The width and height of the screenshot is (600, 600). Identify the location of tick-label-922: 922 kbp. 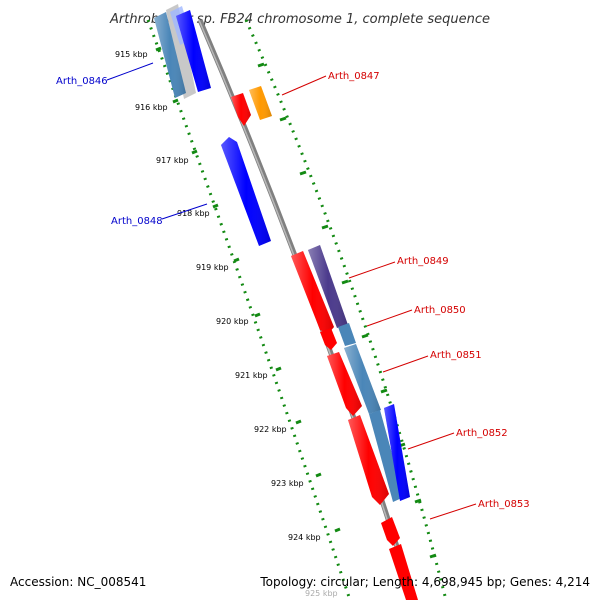
(270, 429).